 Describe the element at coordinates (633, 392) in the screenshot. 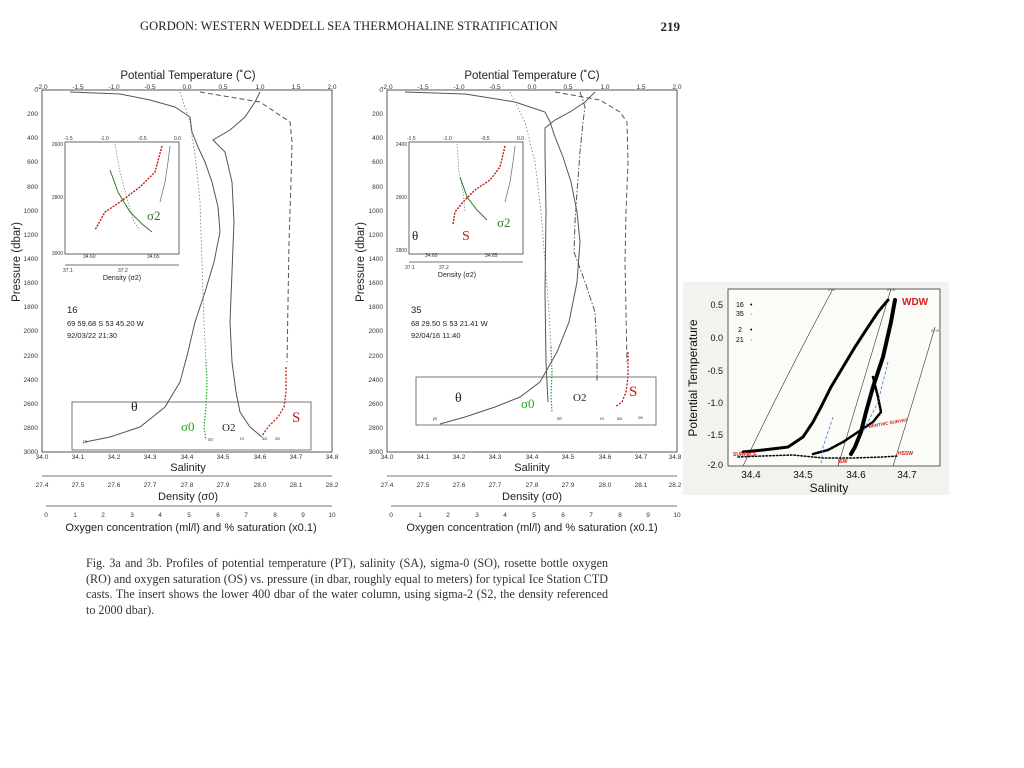

I see `label-s: S` at that location.